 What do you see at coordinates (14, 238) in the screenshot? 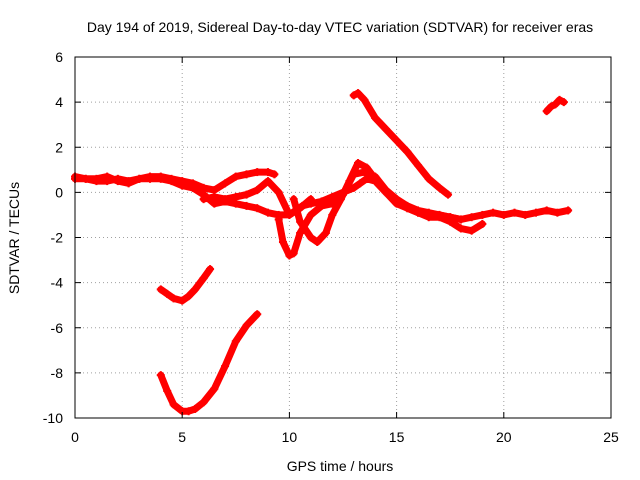
I see `y-axis-title: SDTVAR / TECUs` at bounding box center [14, 238].